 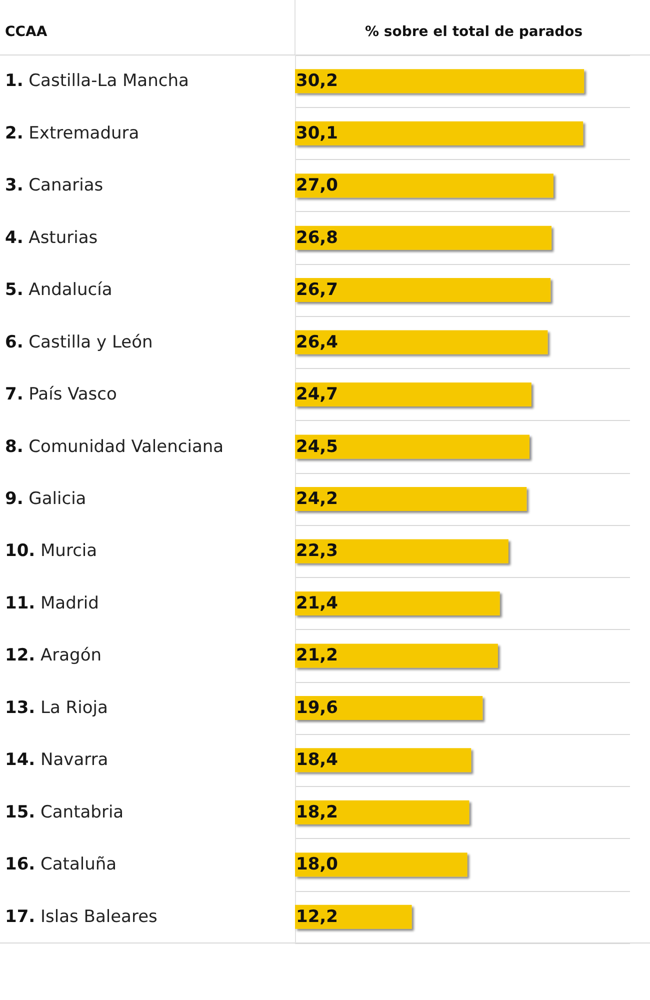 I want to click on data-label: 24,2, so click(x=317, y=499).